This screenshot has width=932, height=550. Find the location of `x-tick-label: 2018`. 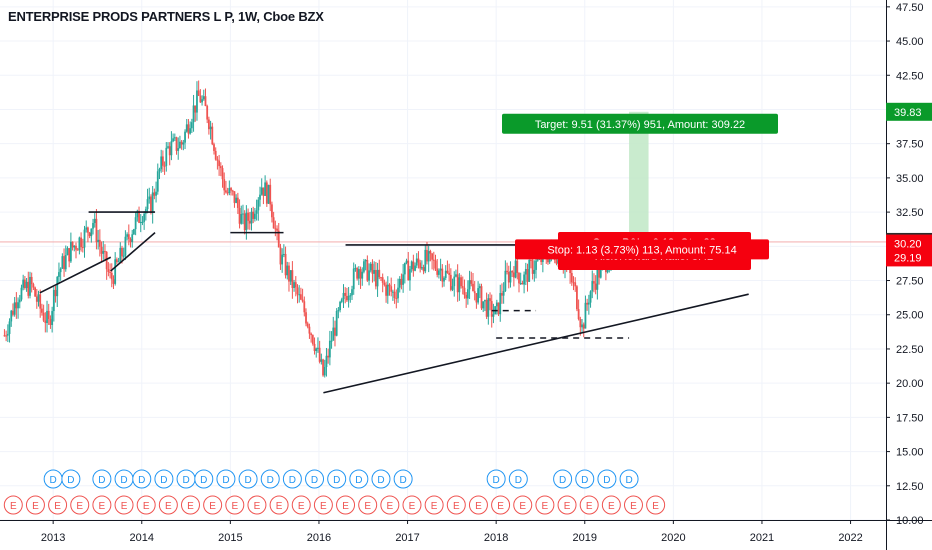

x-tick-label: 2018 is located at coordinates (496, 538).